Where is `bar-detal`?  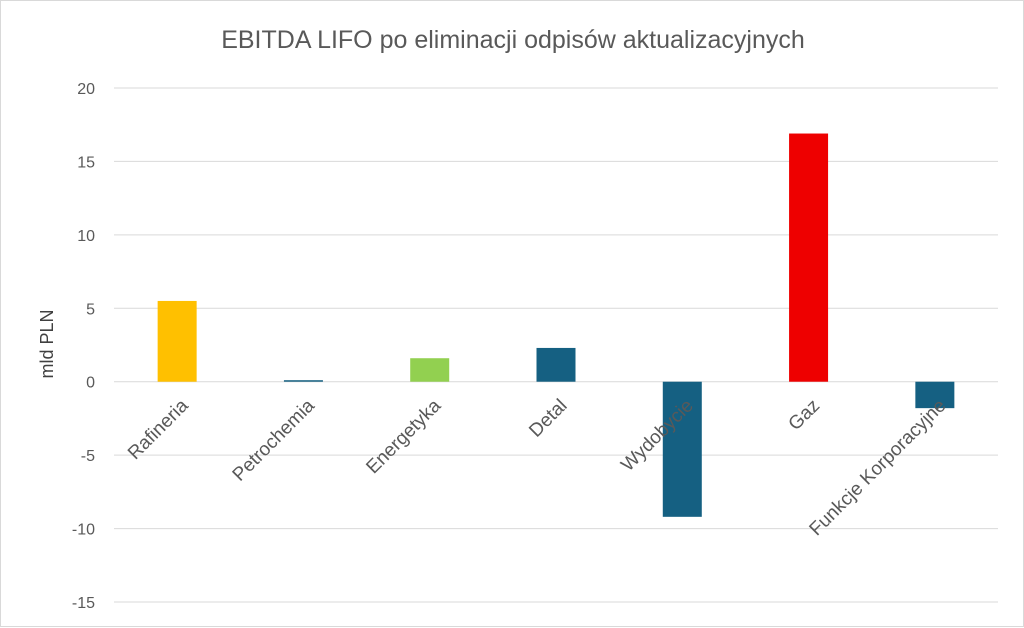
bar-detal is located at coordinates (556, 364).